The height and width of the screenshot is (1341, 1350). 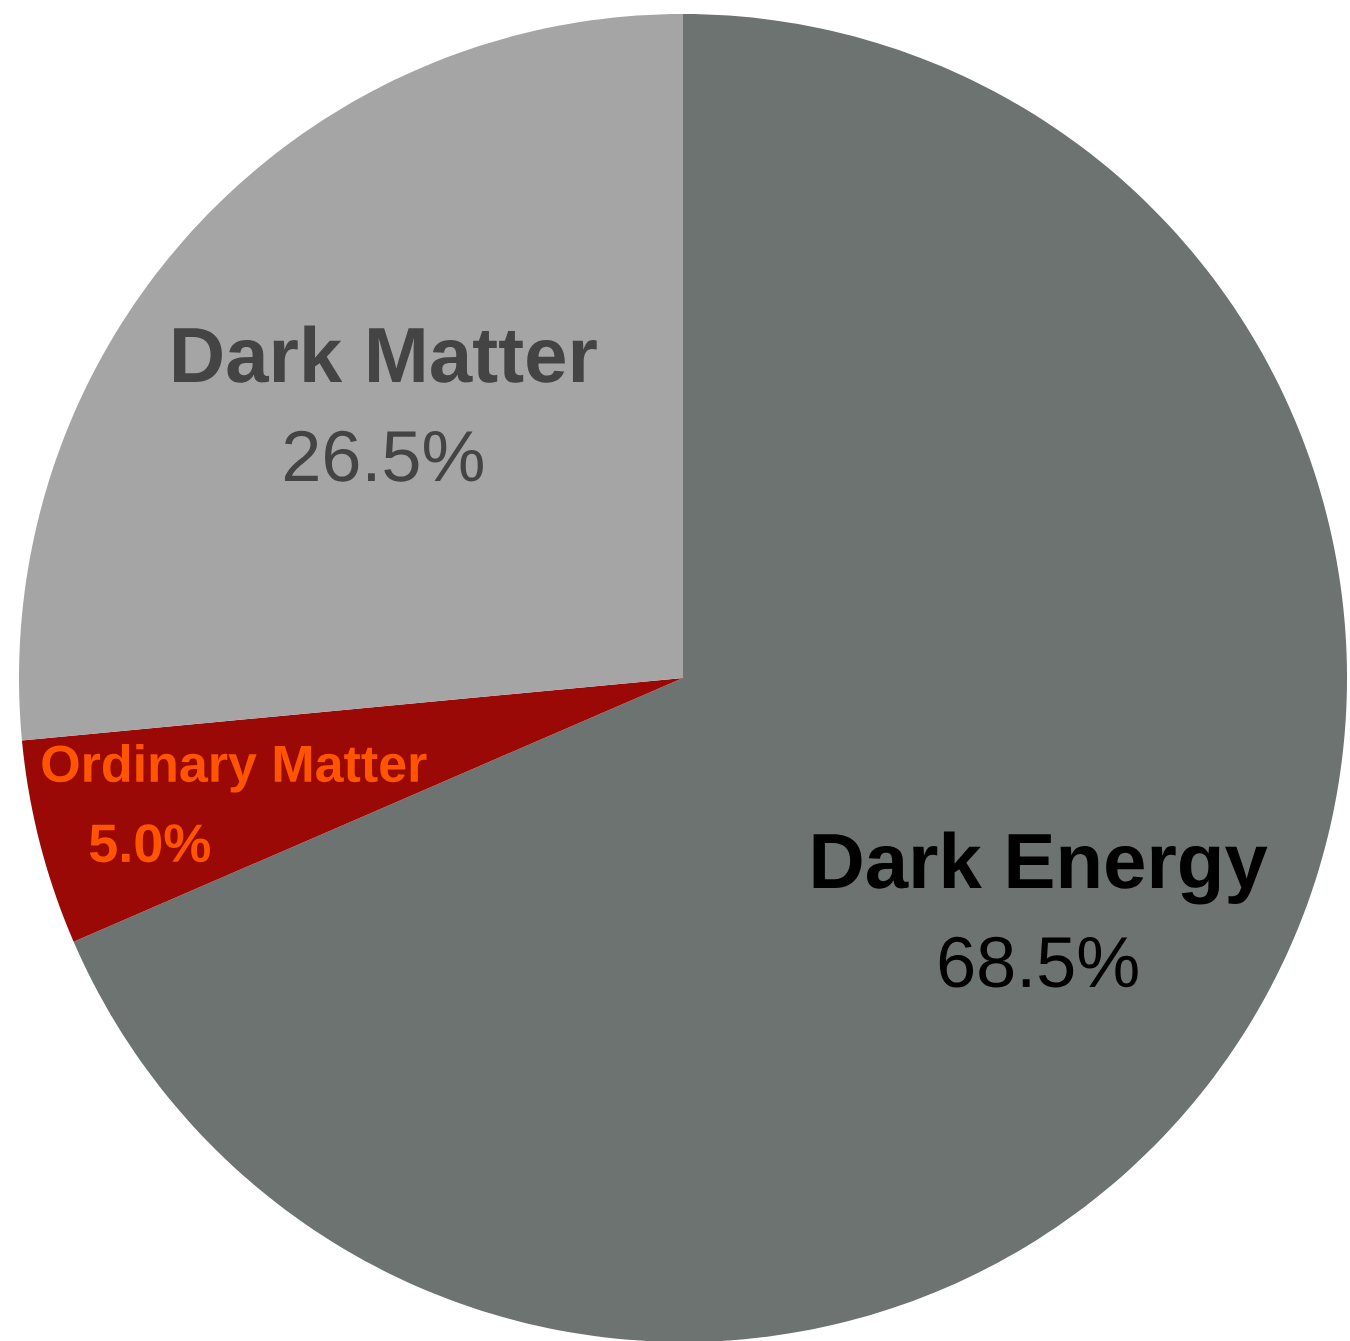 I want to click on slice-label: Dark Energy, so click(x=1040, y=868).